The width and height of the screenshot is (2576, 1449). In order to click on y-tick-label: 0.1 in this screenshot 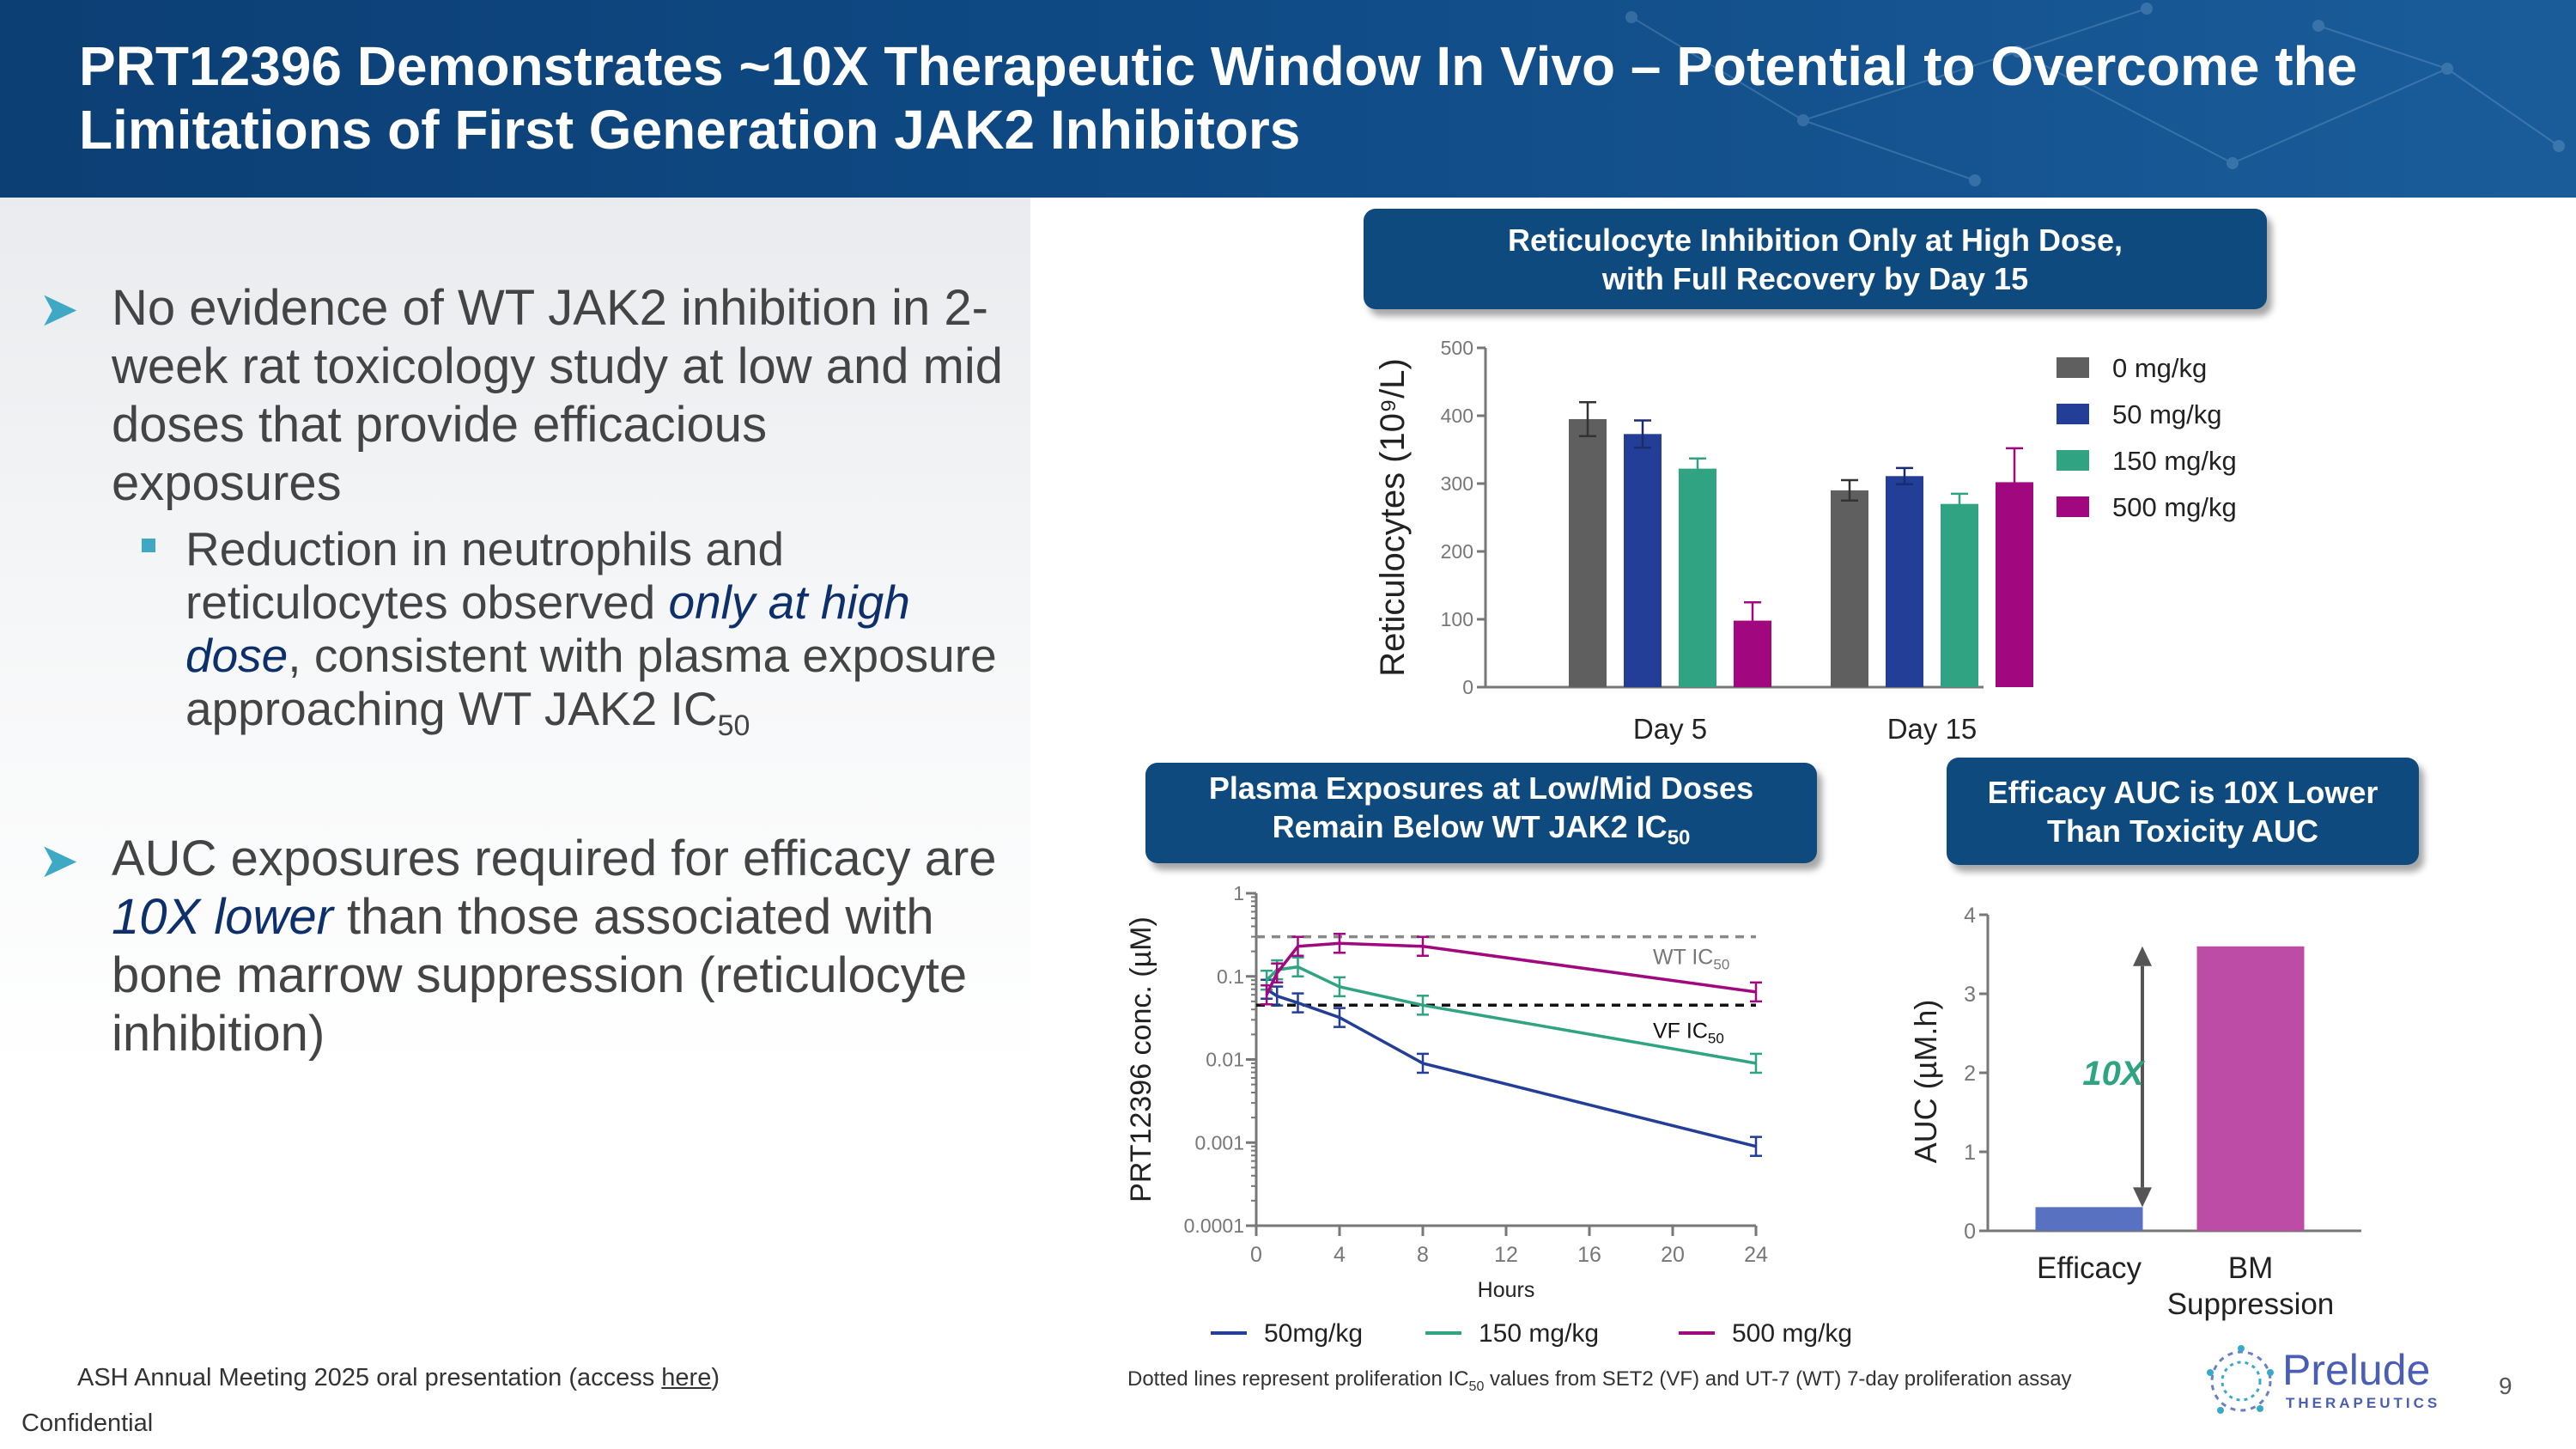, I will do `click(1230, 977)`.